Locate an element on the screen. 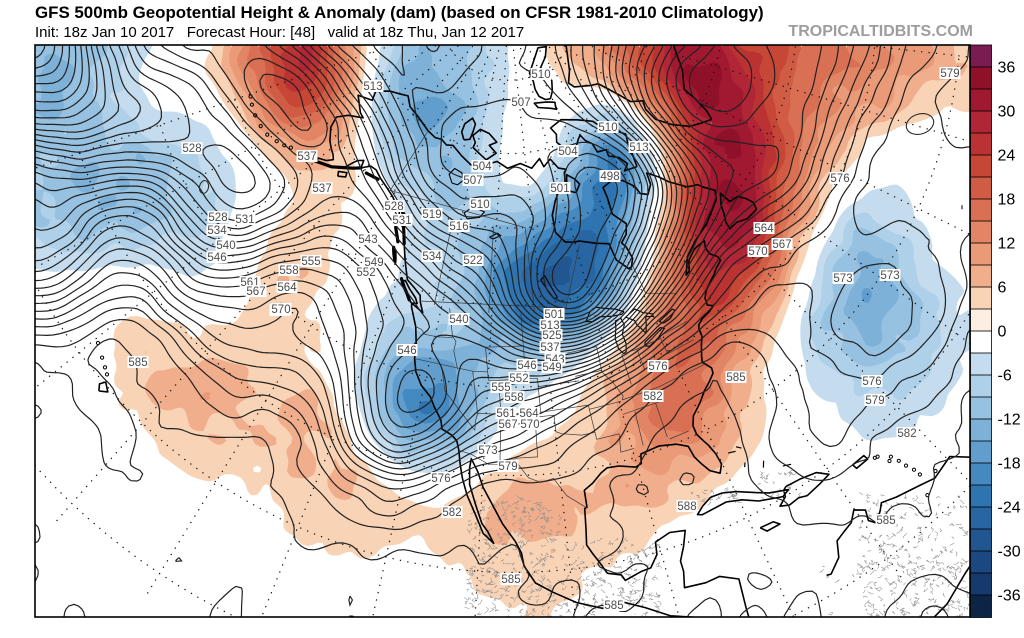 This screenshot has height=638, width=1024. svg-text: -12 is located at coordinates (1009, 420).